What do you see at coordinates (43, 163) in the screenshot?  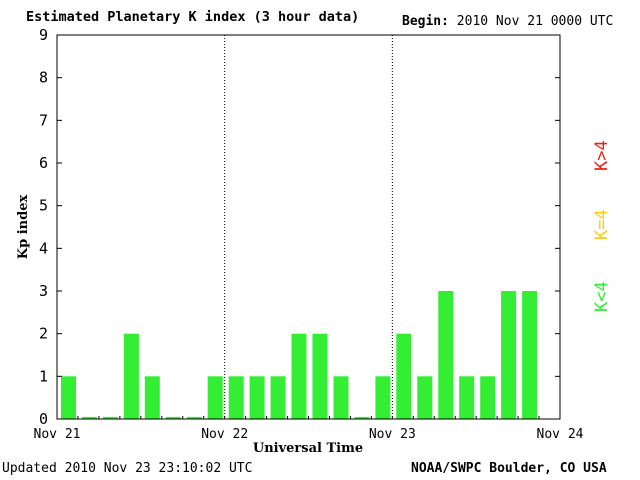 I see `y-tick-label: 6` at bounding box center [43, 163].